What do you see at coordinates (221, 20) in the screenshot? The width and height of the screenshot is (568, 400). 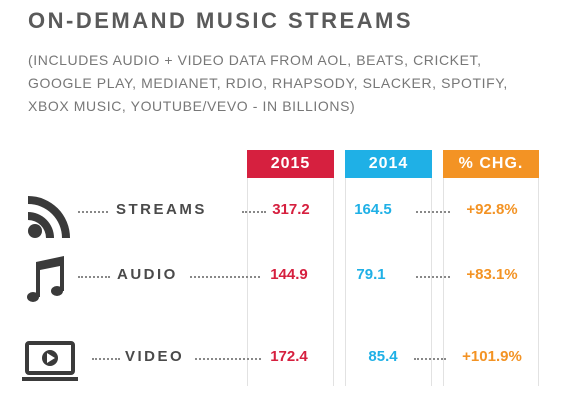 I see `title: ON-DEMAND MUSIC STREAMS` at bounding box center [221, 20].